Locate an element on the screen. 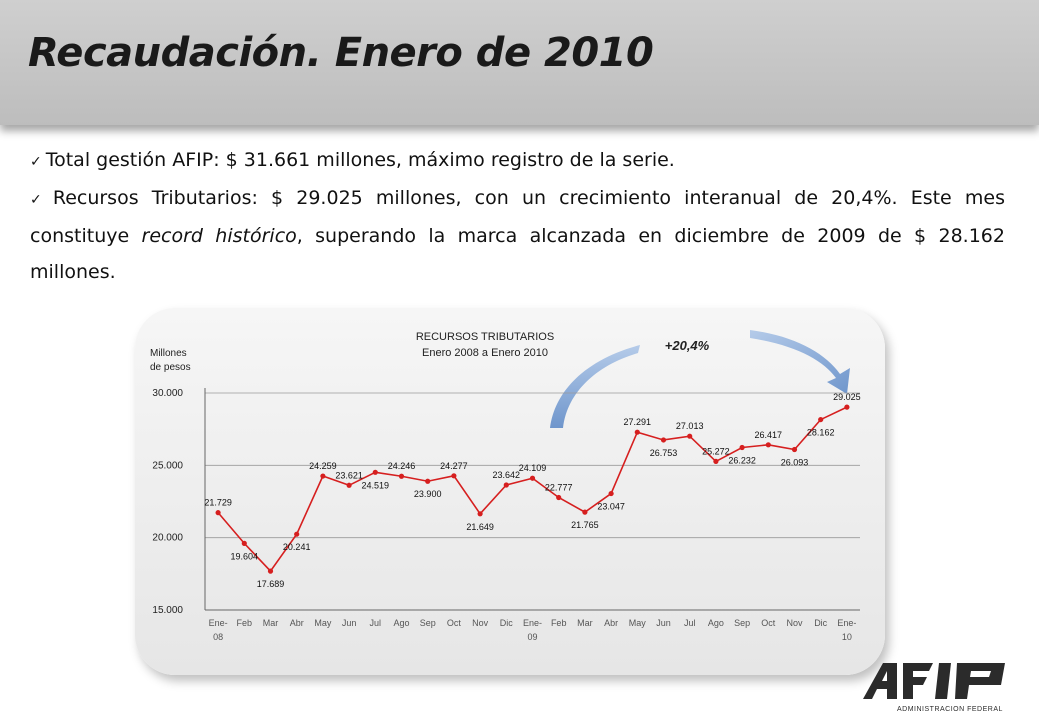 The height and width of the screenshot is (720, 1039). page-title: Recaudación. Enero de 2010 is located at coordinates (341, 53).